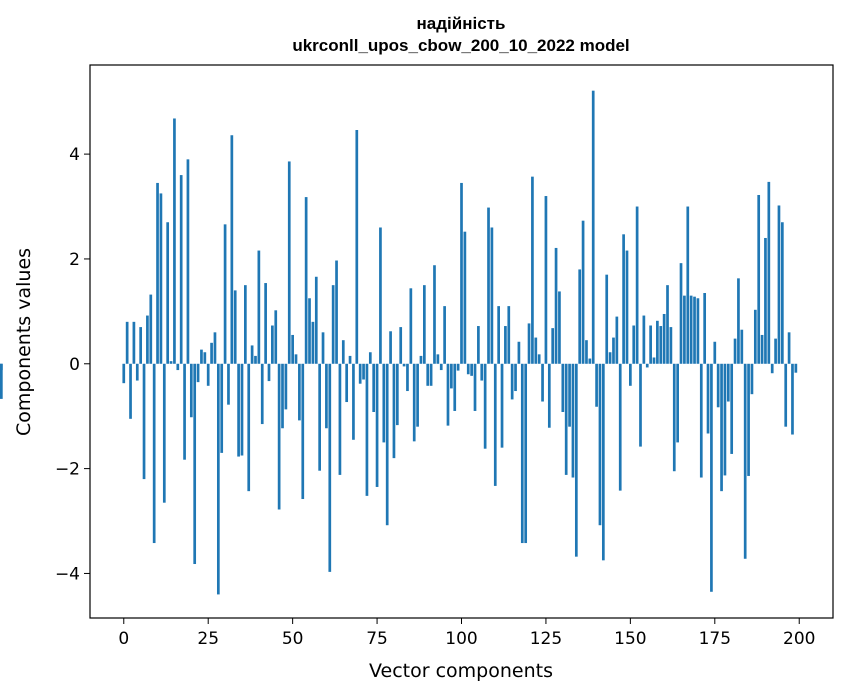 The width and height of the screenshot is (847, 696). I want to click on y-tick-label: 4, so click(74, 155).